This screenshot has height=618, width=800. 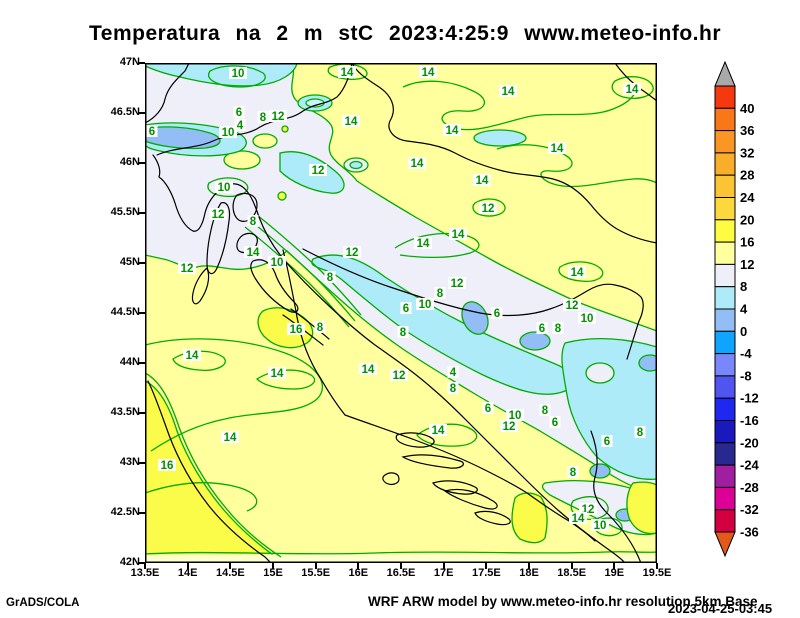 I want to click on colorbar-label: -16, so click(x=749, y=420).